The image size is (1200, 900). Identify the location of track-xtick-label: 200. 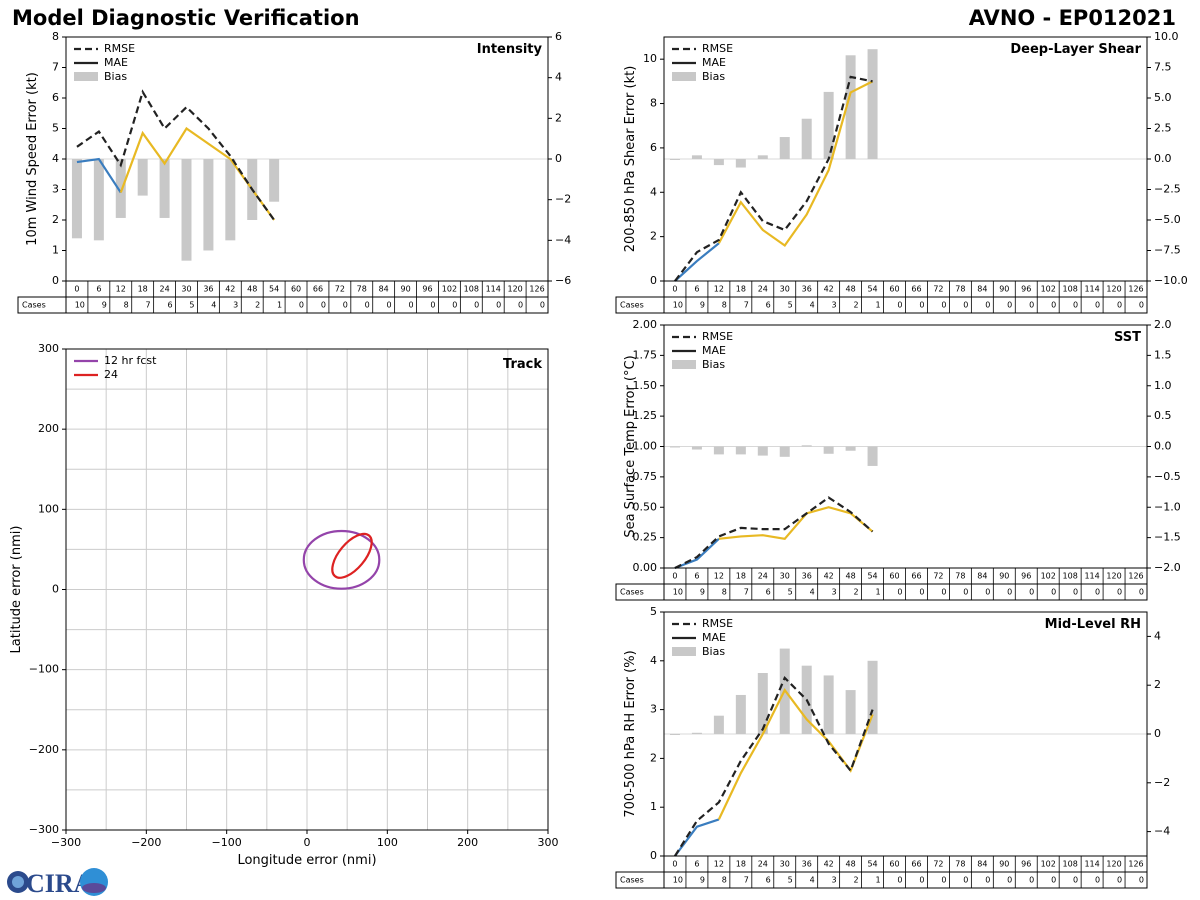
(467, 842).